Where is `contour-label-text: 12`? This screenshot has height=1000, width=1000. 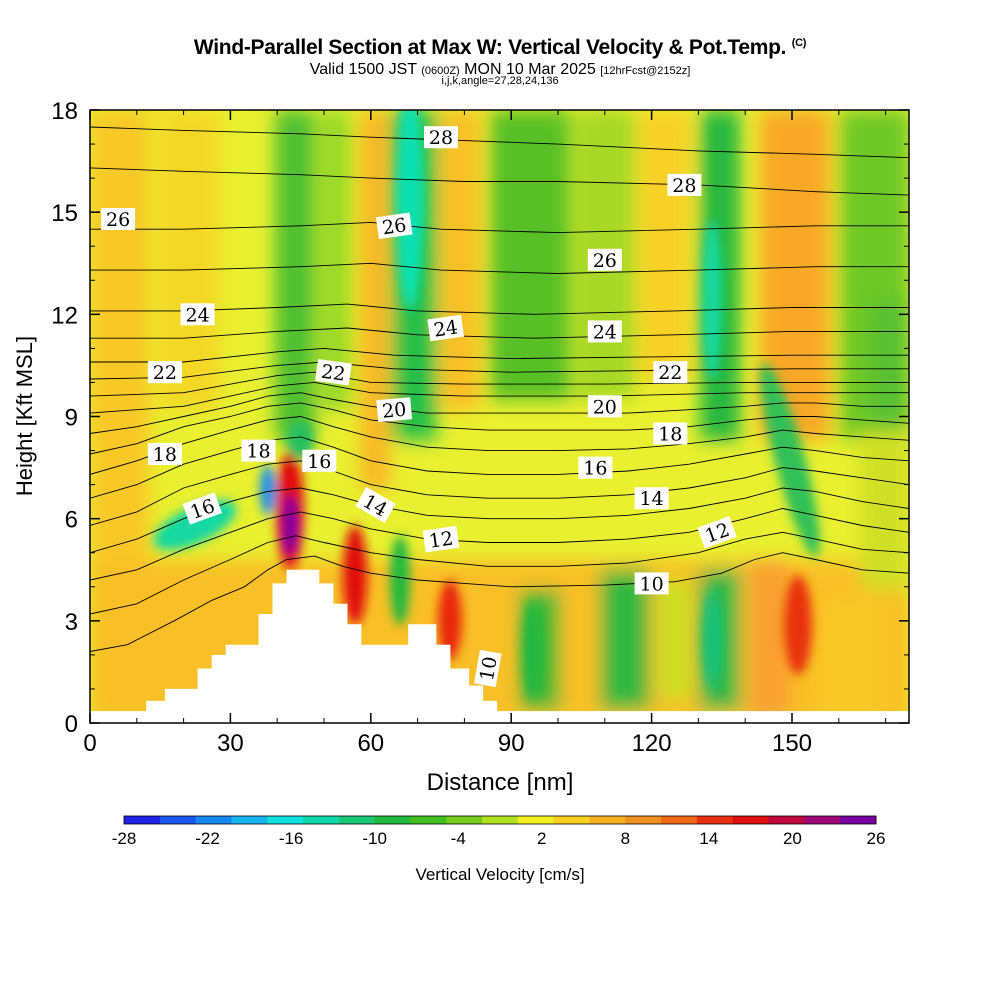
contour-label-text: 12 is located at coordinates (441, 540).